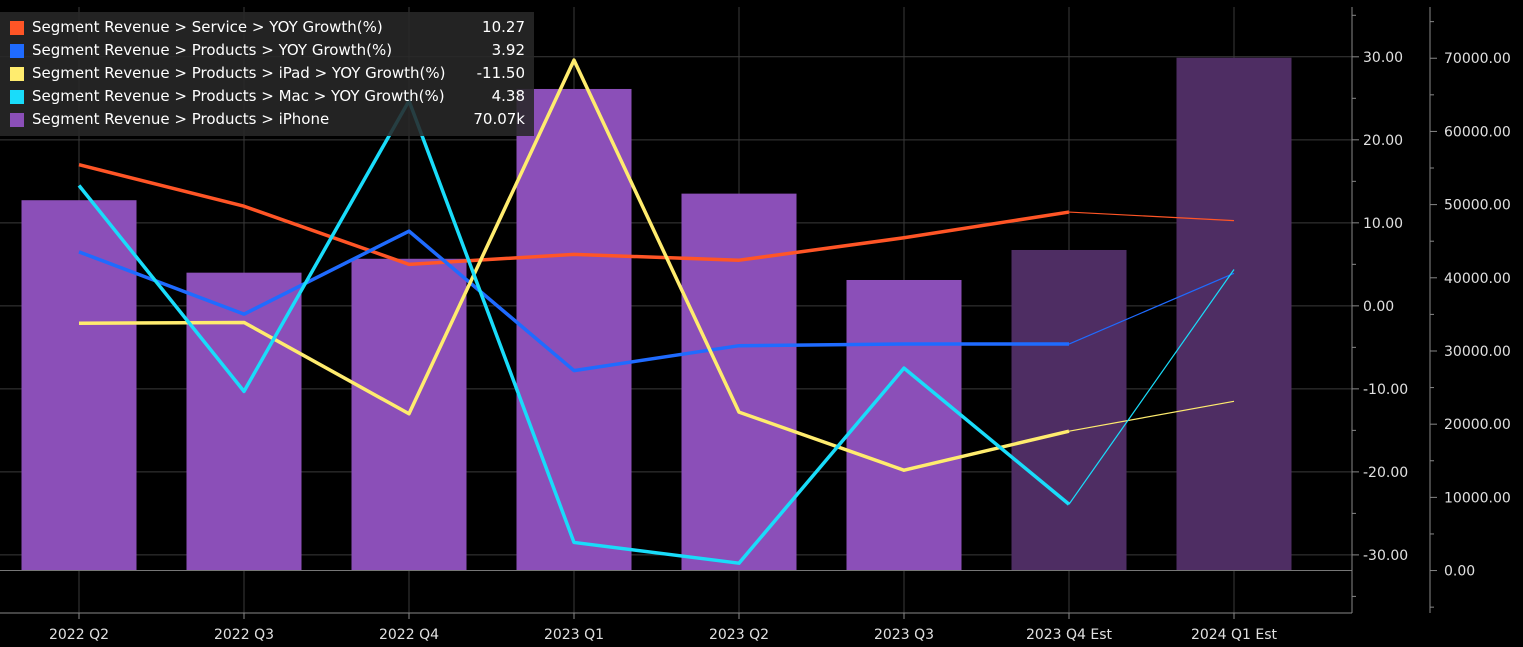 The width and height of the screenshot is (1523, 647). What do you see at coordinates (508, 96) in the screenshot?
I see `legend-value: 4.38` at bounding box center [508, 96].